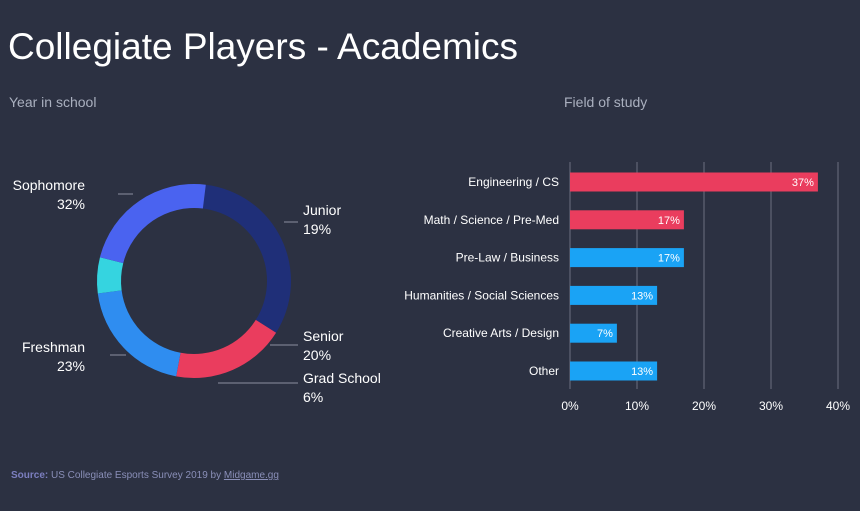 This screenshot has width=860, height=511. I want to click on source-link: Midgame.gg, so click(251, 475).